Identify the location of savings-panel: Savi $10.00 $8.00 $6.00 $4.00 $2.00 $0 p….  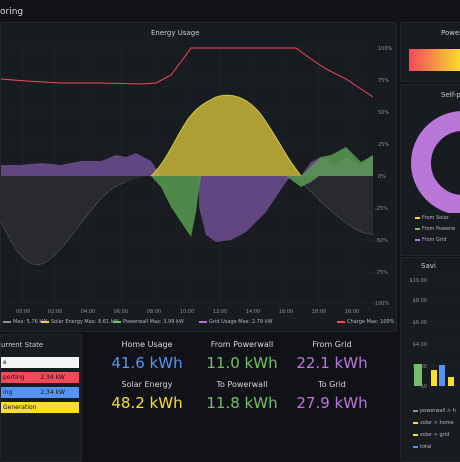
(430, 359).